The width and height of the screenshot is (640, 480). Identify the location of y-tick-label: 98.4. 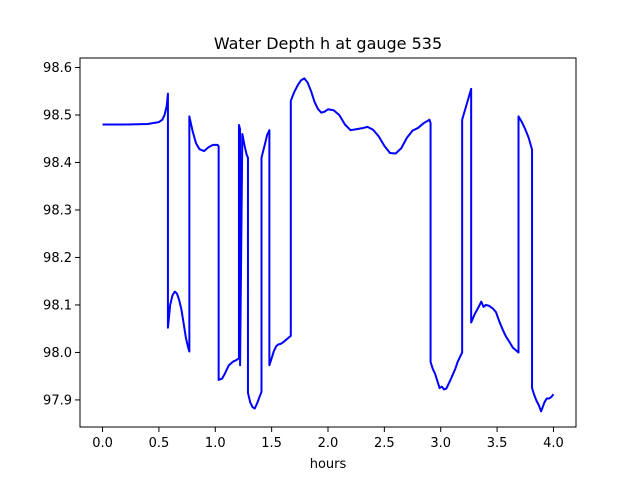
(57, 163).